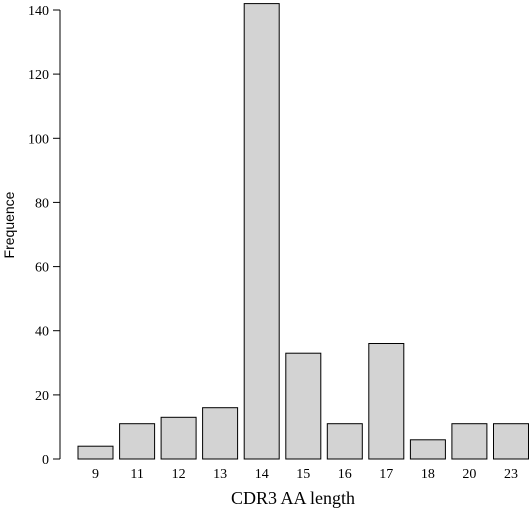 Image resolution: width=532 pixels, height=517 pixels. Describe the element at coordinates (42, 268) in the screenshot. I see `y-tick-label-60: 60` at that location.